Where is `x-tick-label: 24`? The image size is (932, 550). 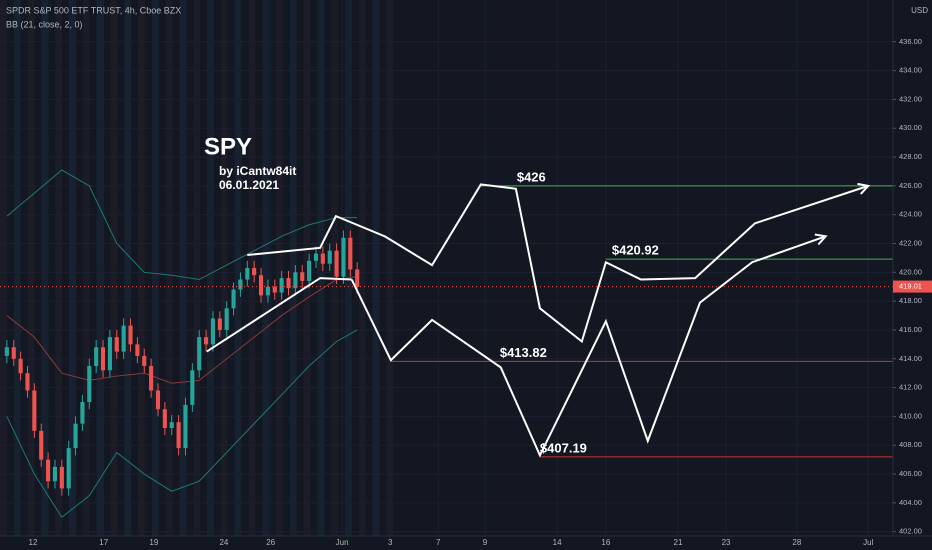
x-tick-label: 24 is located at coordinates (223, 542).